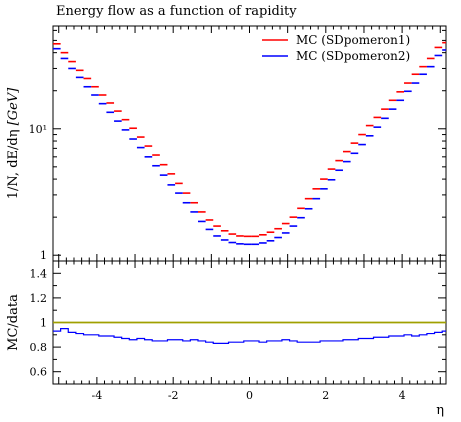 The width and height of the screenshot is (461, 422). What do you see at coordinates (38, 129) in the screenshot?
I see `main-y-tick-label: 10¹` at bounding box center [38, 129].